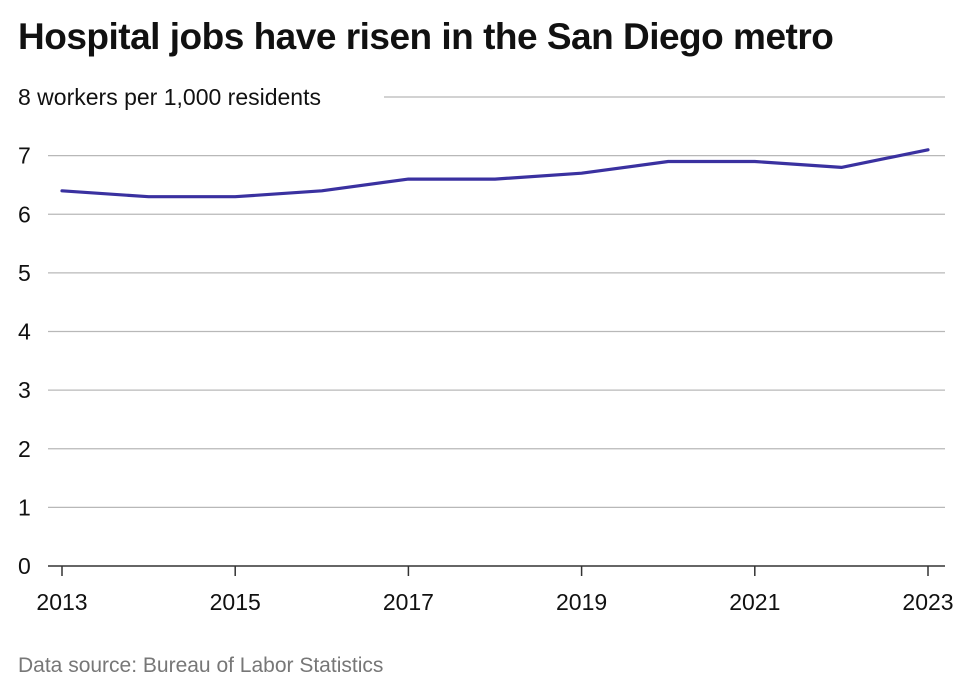 The height and width of the screenshot is (699, 980). What do you see at coordinates (927, 602) in the screenshot?
I see `x-tick-label-2023: 2023` at bounding box center [927, 602].